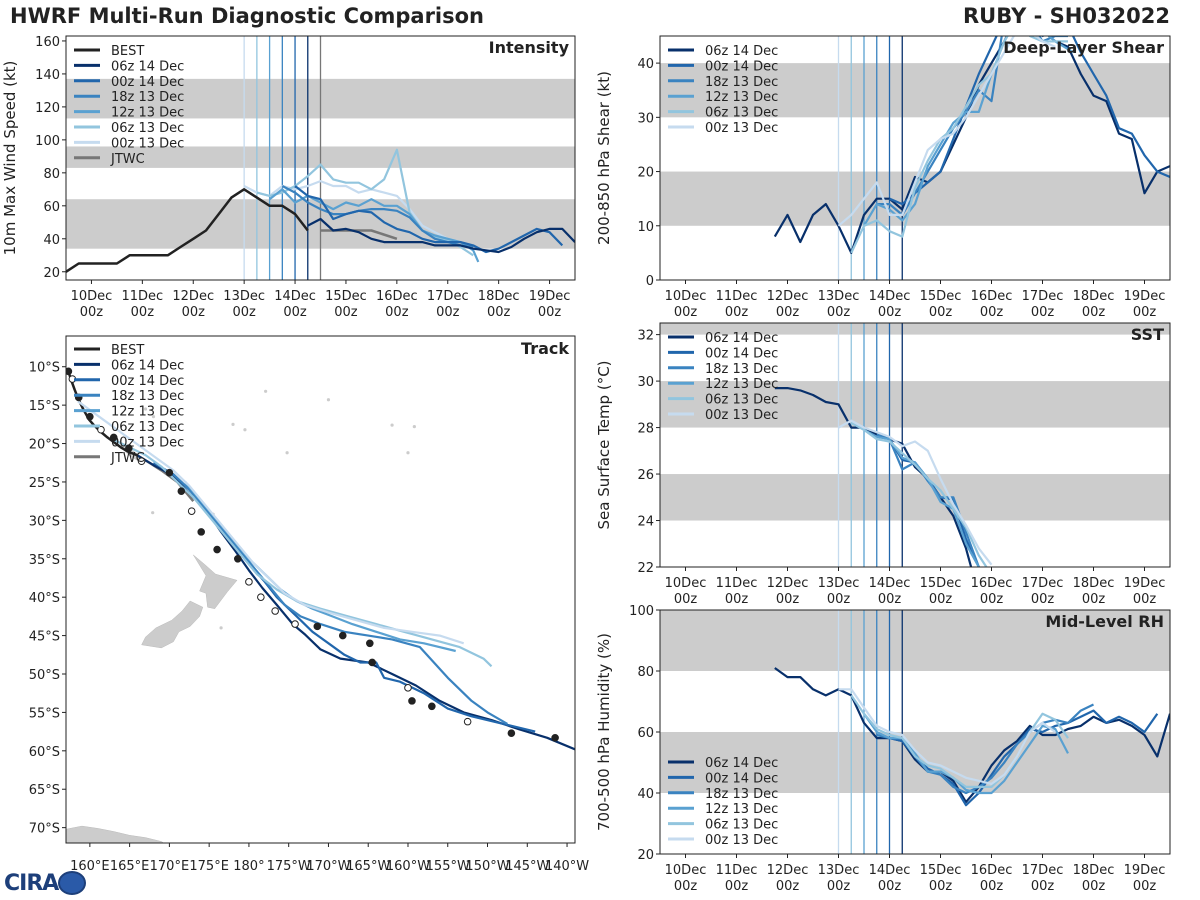  I want to click on y-tick-label: 20, so click(51, 273).